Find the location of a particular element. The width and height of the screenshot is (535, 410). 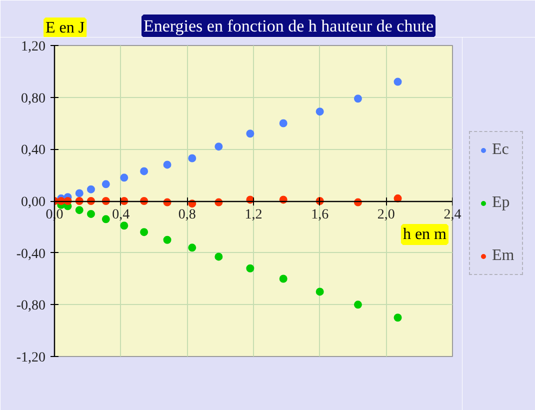

x-tick-label: 2,4 is located at coordinates (453, 215).